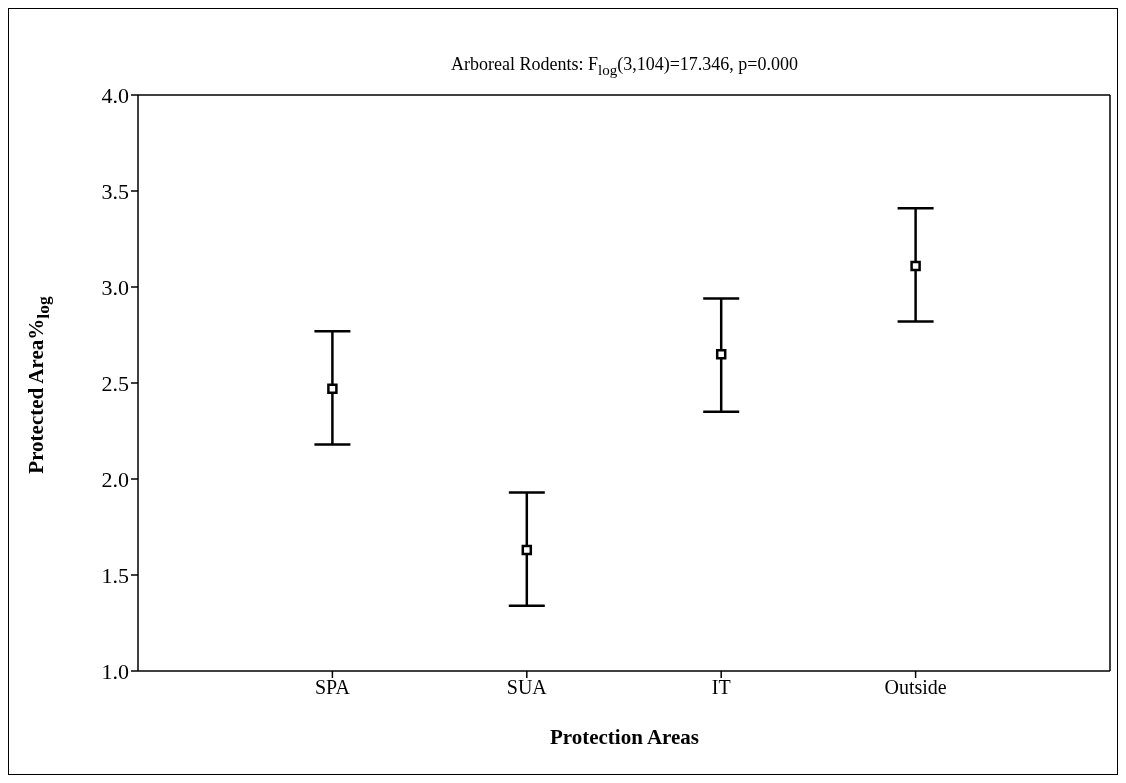 This screenshot has height=783, width=1126. I want to click on y-tick-label: 1.5, so click(115, 575).